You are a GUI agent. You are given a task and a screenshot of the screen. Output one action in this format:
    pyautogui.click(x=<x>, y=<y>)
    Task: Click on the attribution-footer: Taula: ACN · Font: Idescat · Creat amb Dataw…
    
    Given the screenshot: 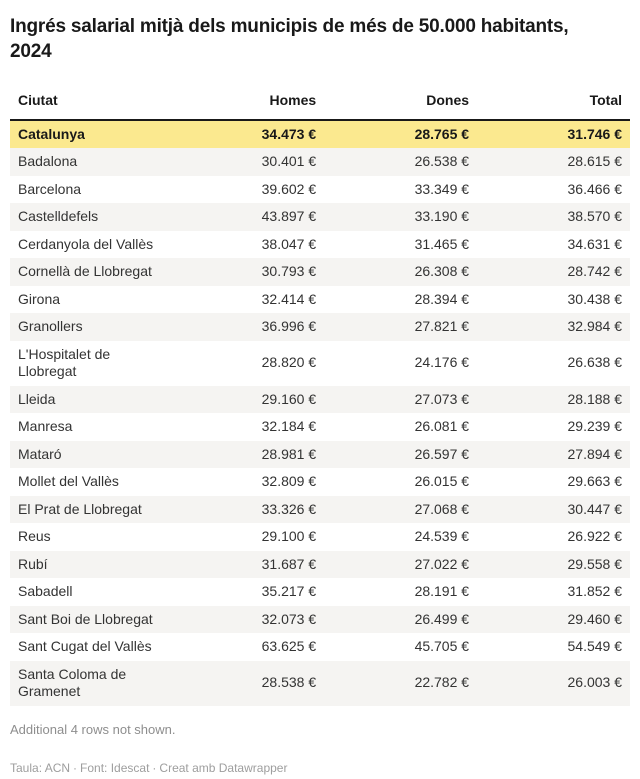 What is the action you would take?
    pyautogui.click(x=320, y=769)
    